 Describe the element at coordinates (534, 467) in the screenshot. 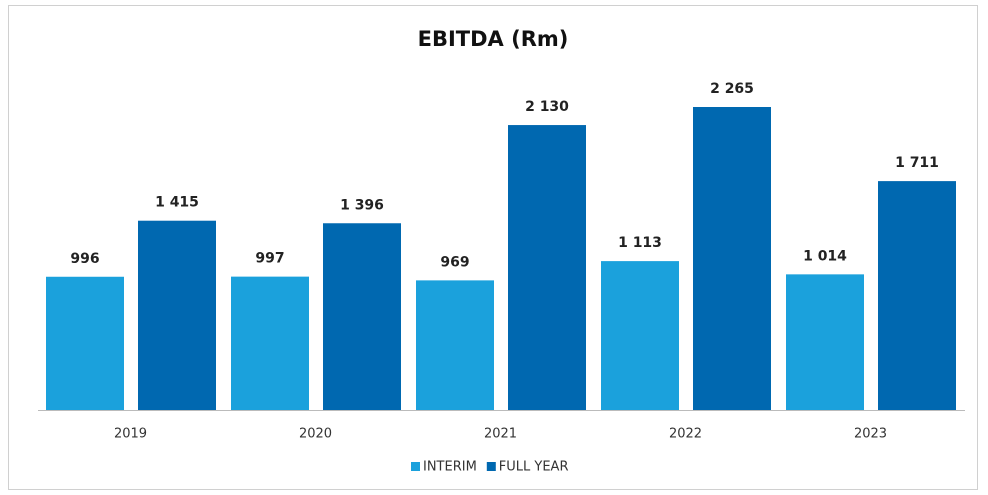

I see `legend-label: FULL YEAR` at that location.